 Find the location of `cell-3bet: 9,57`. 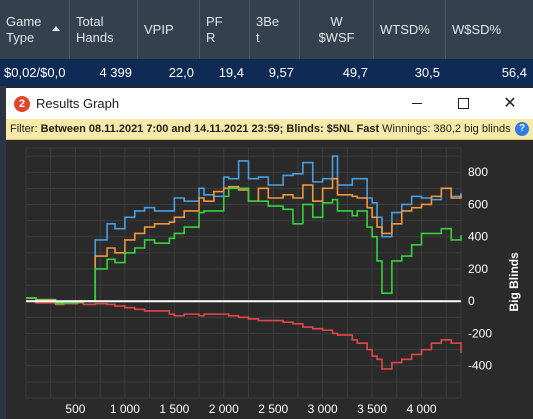

cell-3bet: 9,57 is located at coordinates (281, 72).